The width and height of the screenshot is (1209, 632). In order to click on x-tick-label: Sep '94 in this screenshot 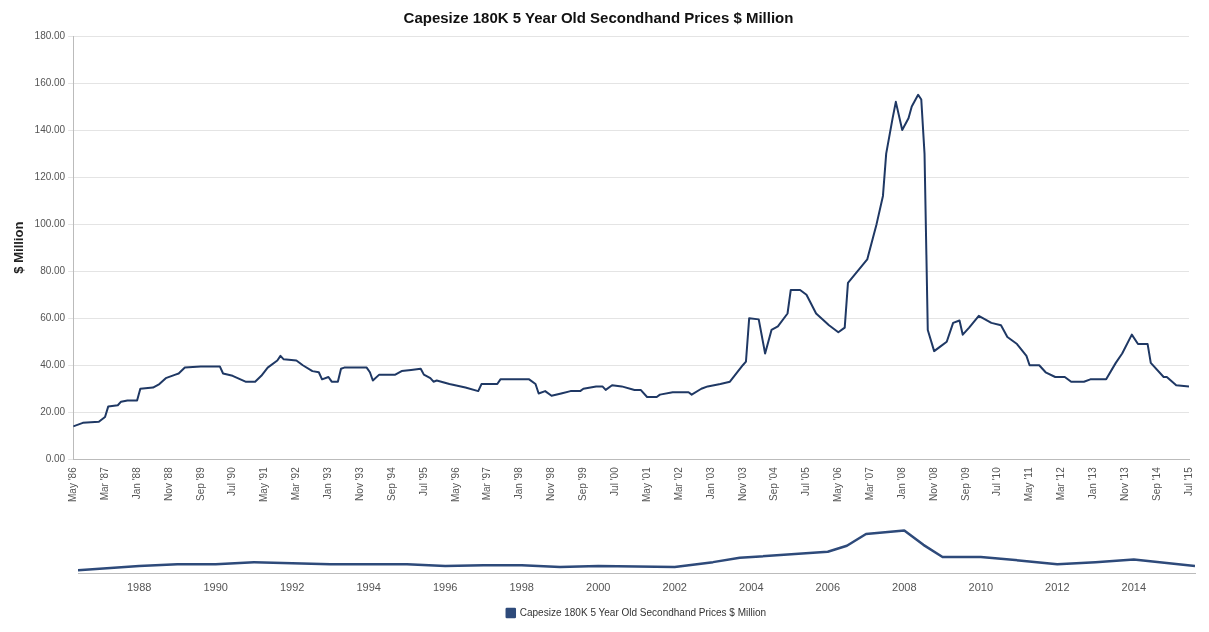, I will do `click(391, 483)`.